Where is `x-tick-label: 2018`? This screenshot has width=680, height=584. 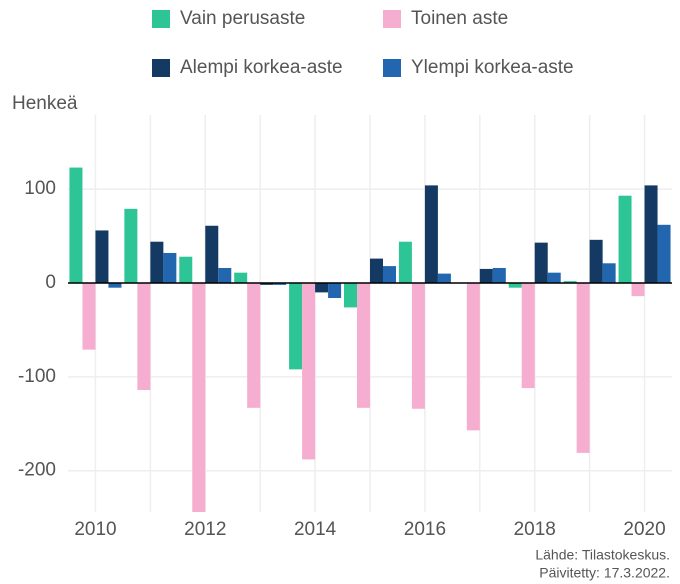 x-tick-label: 2018 is located at coordinates (535, 529).